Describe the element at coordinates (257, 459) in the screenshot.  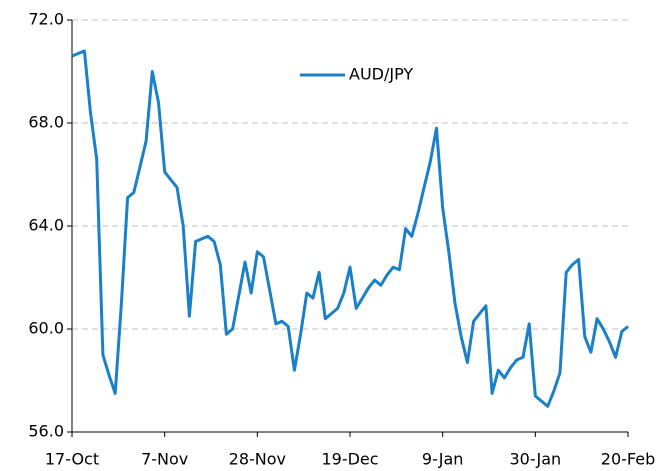
I see `x-tick-label: 28-Nov` at that location.